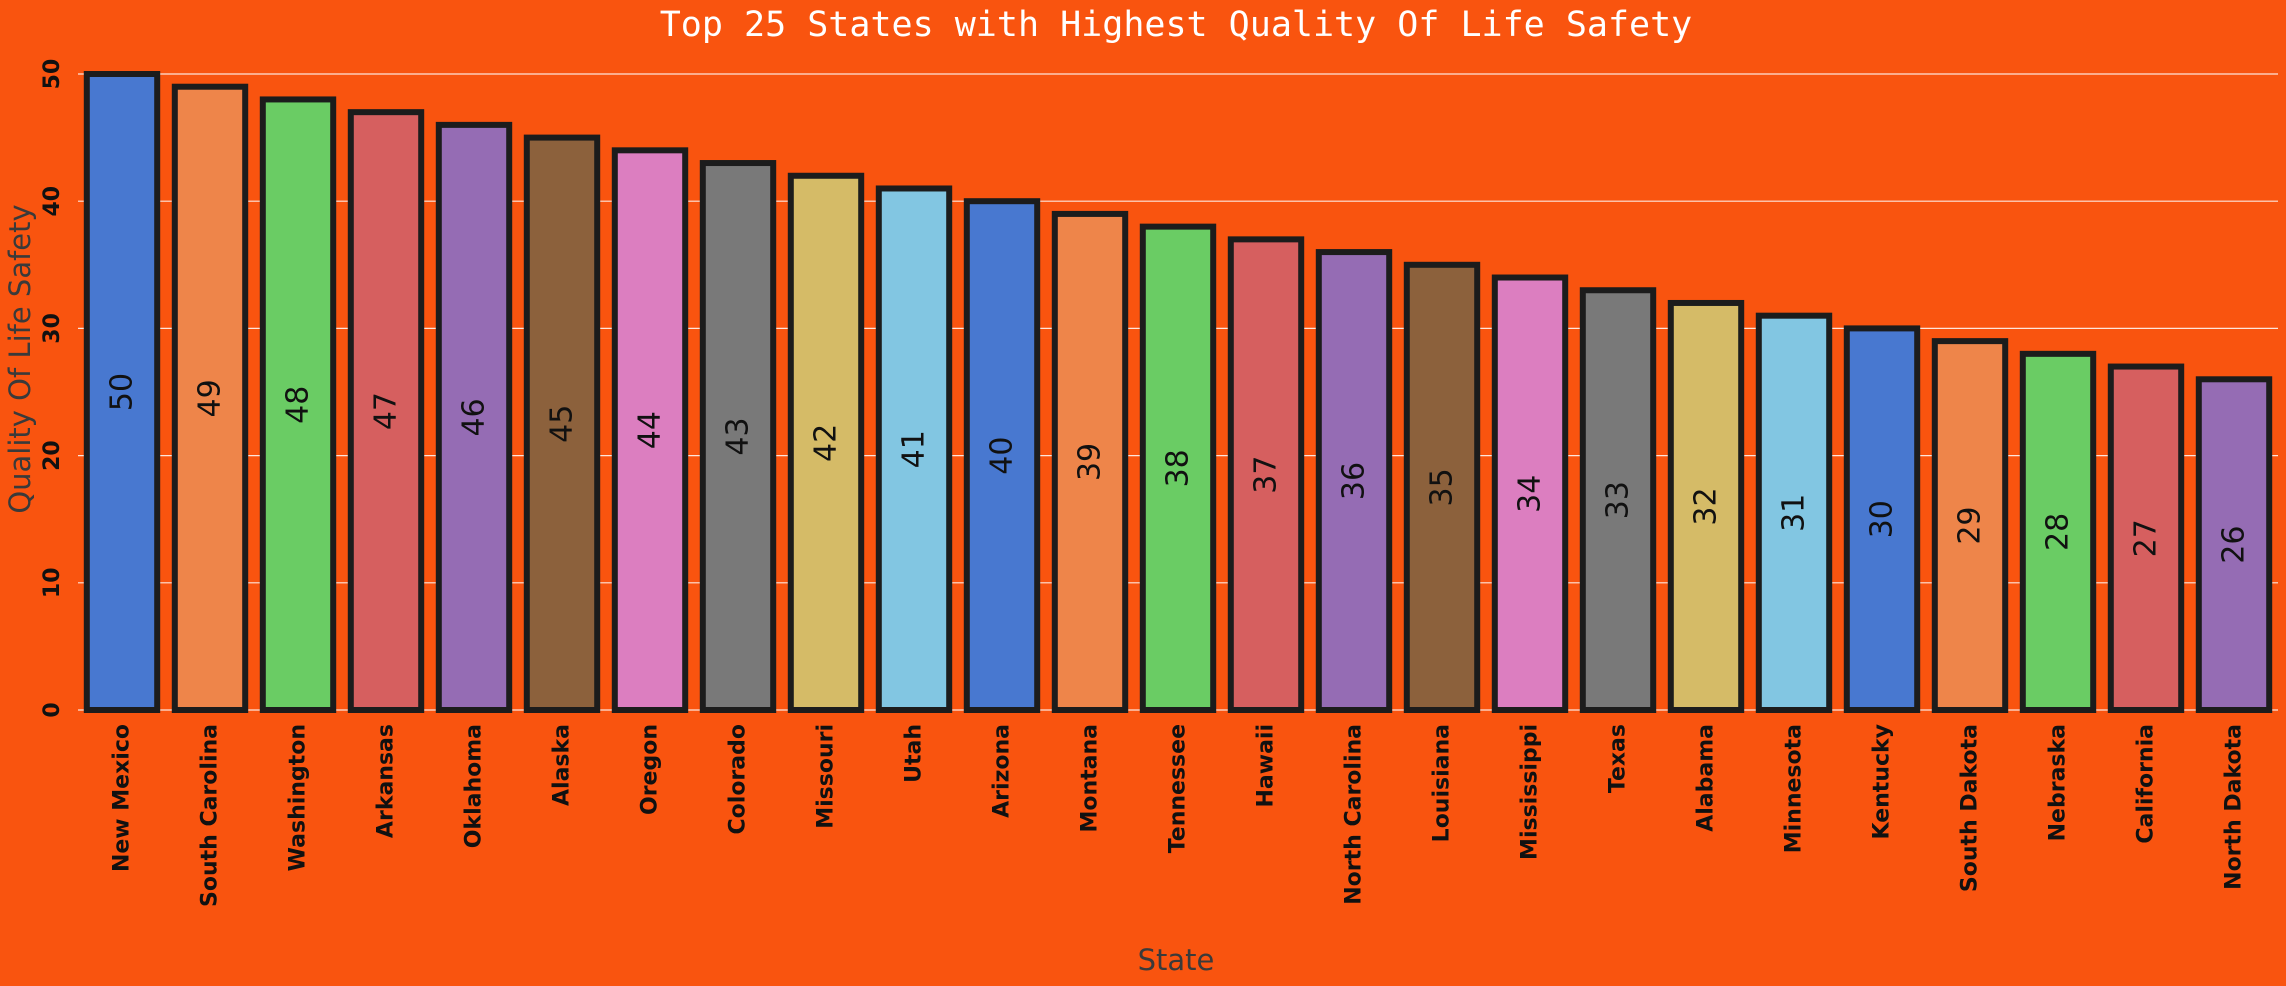  Describe the element at coordinates (1618, 758) in the screenshot. I see `x-tick-label: Texas` at that location.